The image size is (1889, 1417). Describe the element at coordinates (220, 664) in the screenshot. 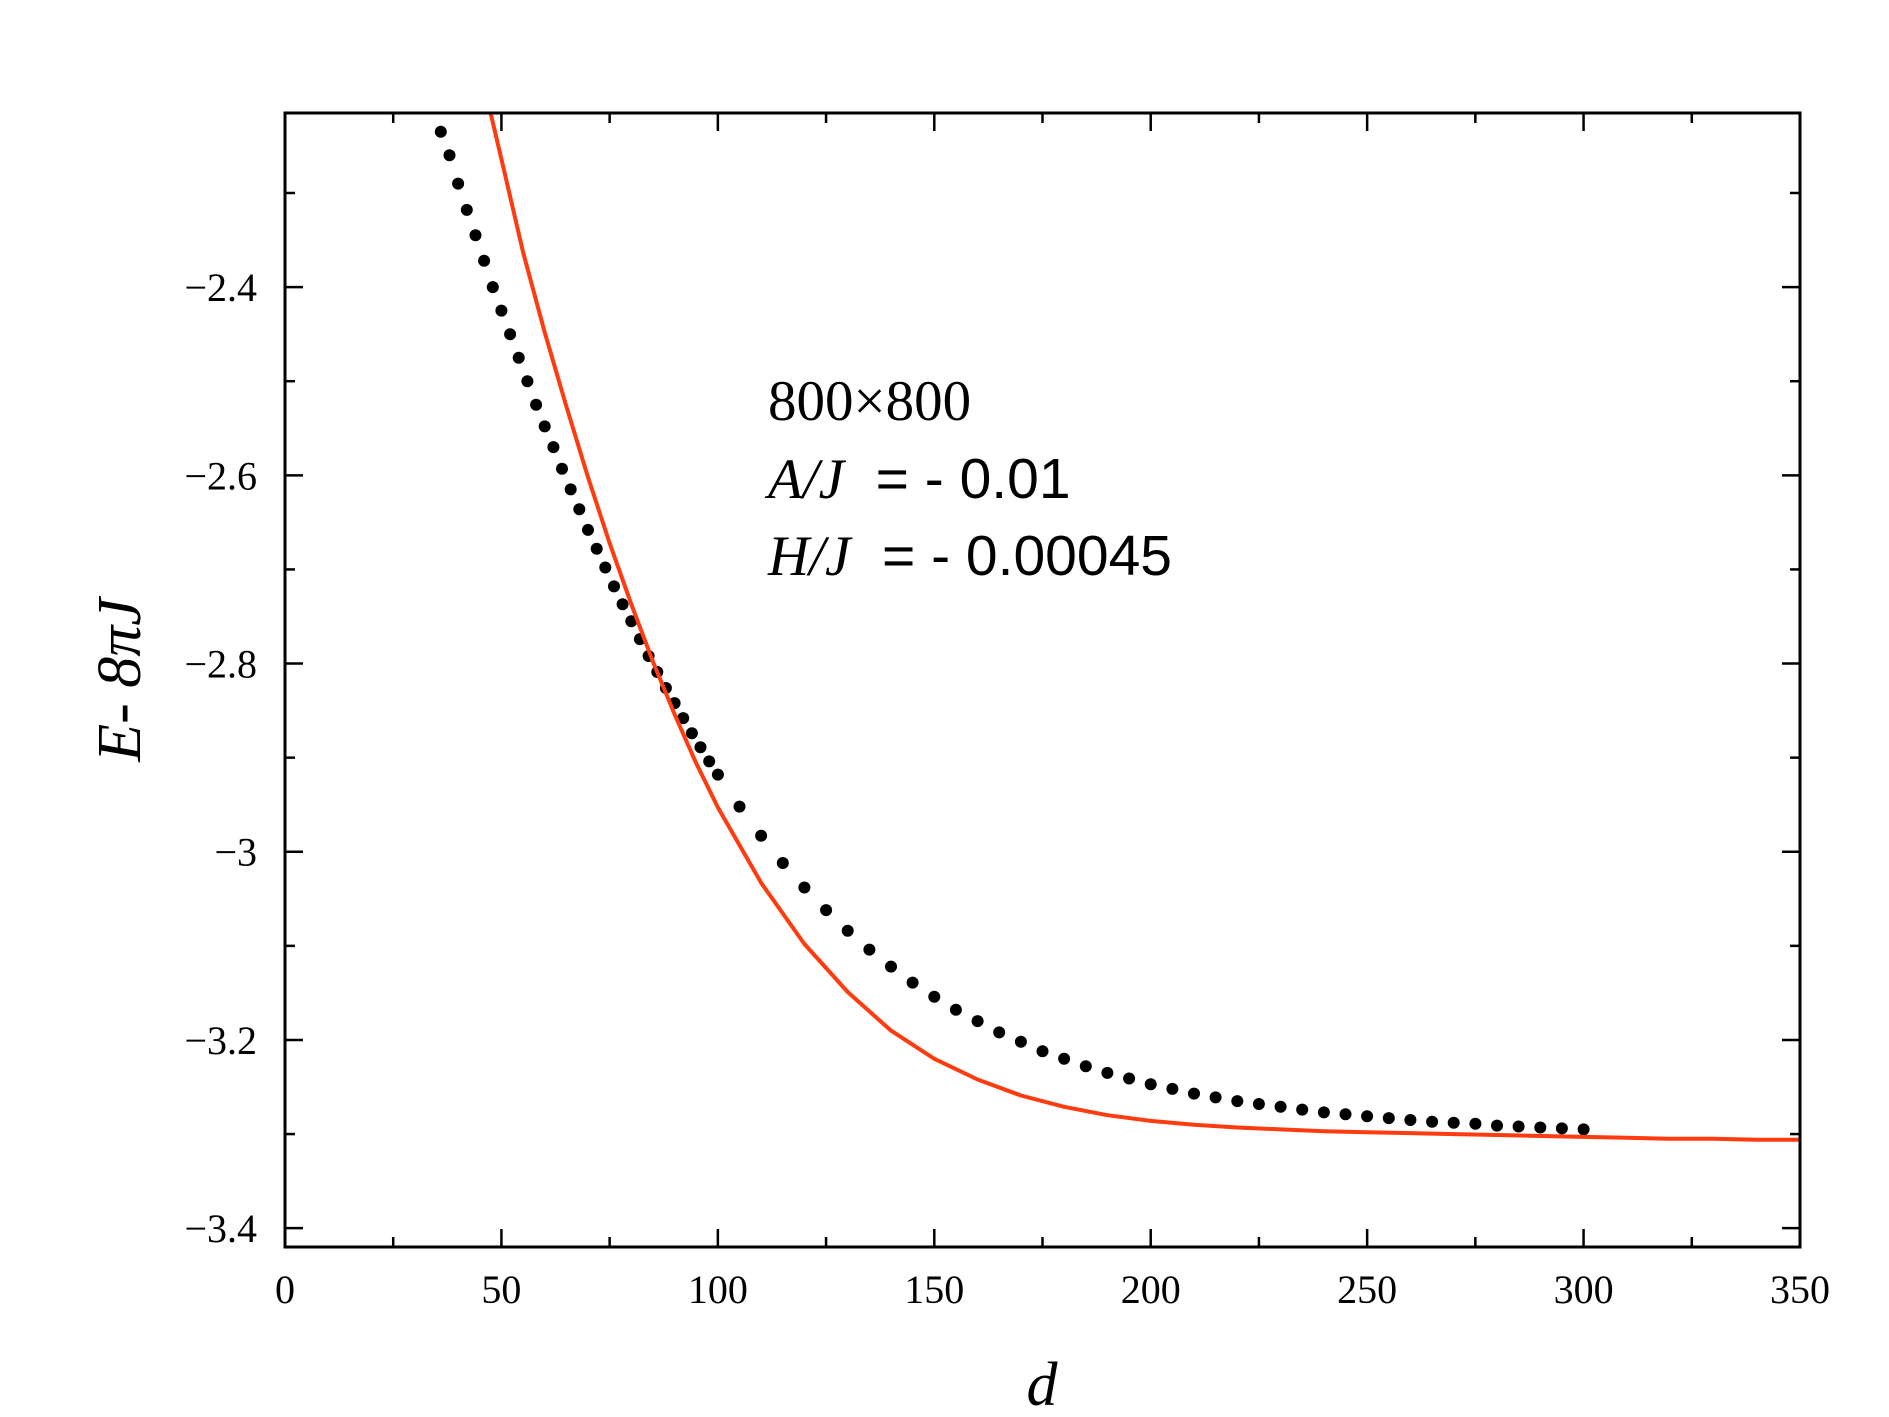

I see `y-tick-label: −2.8` at that location.